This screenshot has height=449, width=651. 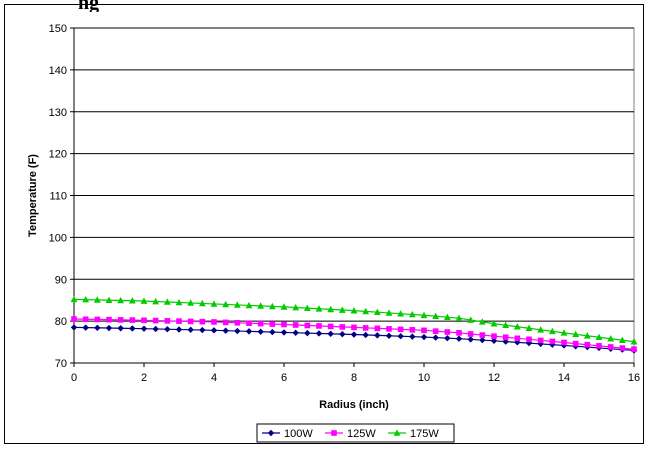 What do you see at coordinates (298, 434) in the screenshot?
I see `legend-label-100W: 100W` at bounding box center [298, 434].